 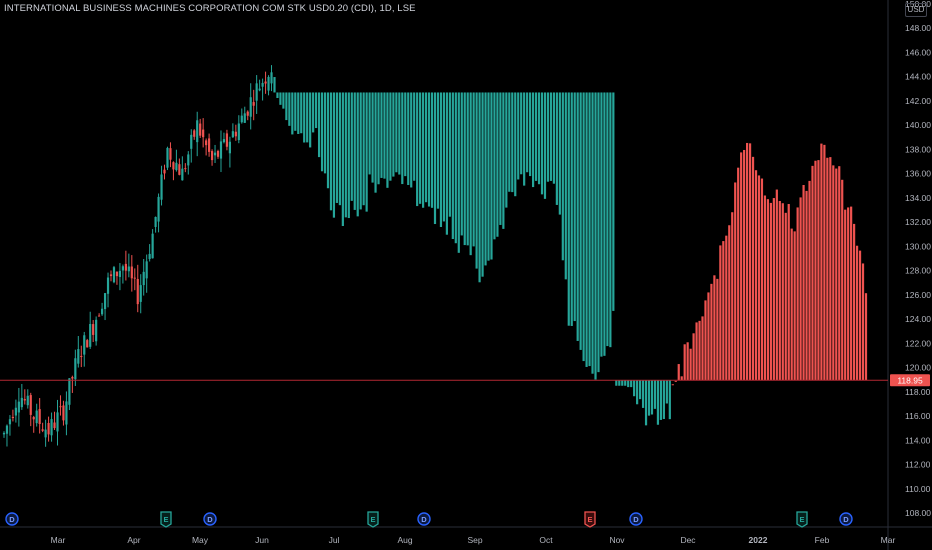 I want to click on y-tick-label: 128.00, so click(x=918, y=271).